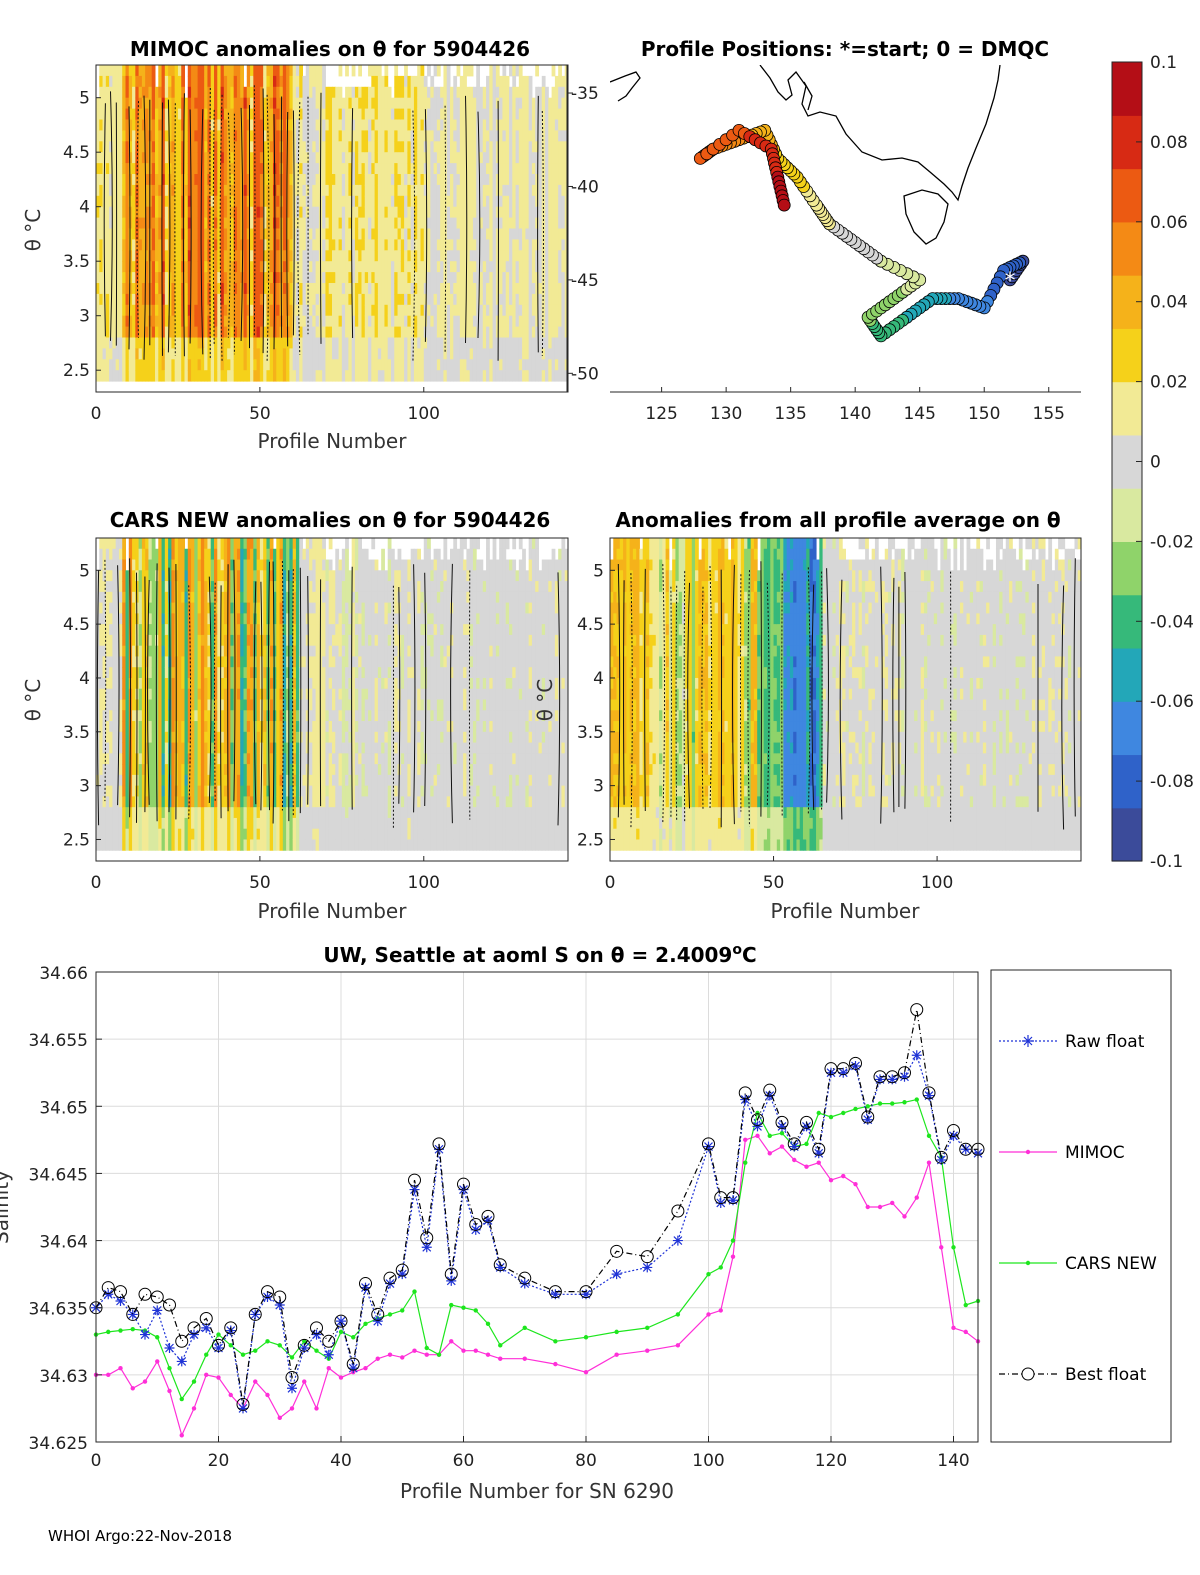 The height and width of the screenshot is (1575, 1200). I want to click on contour-line, so click(145, 227).